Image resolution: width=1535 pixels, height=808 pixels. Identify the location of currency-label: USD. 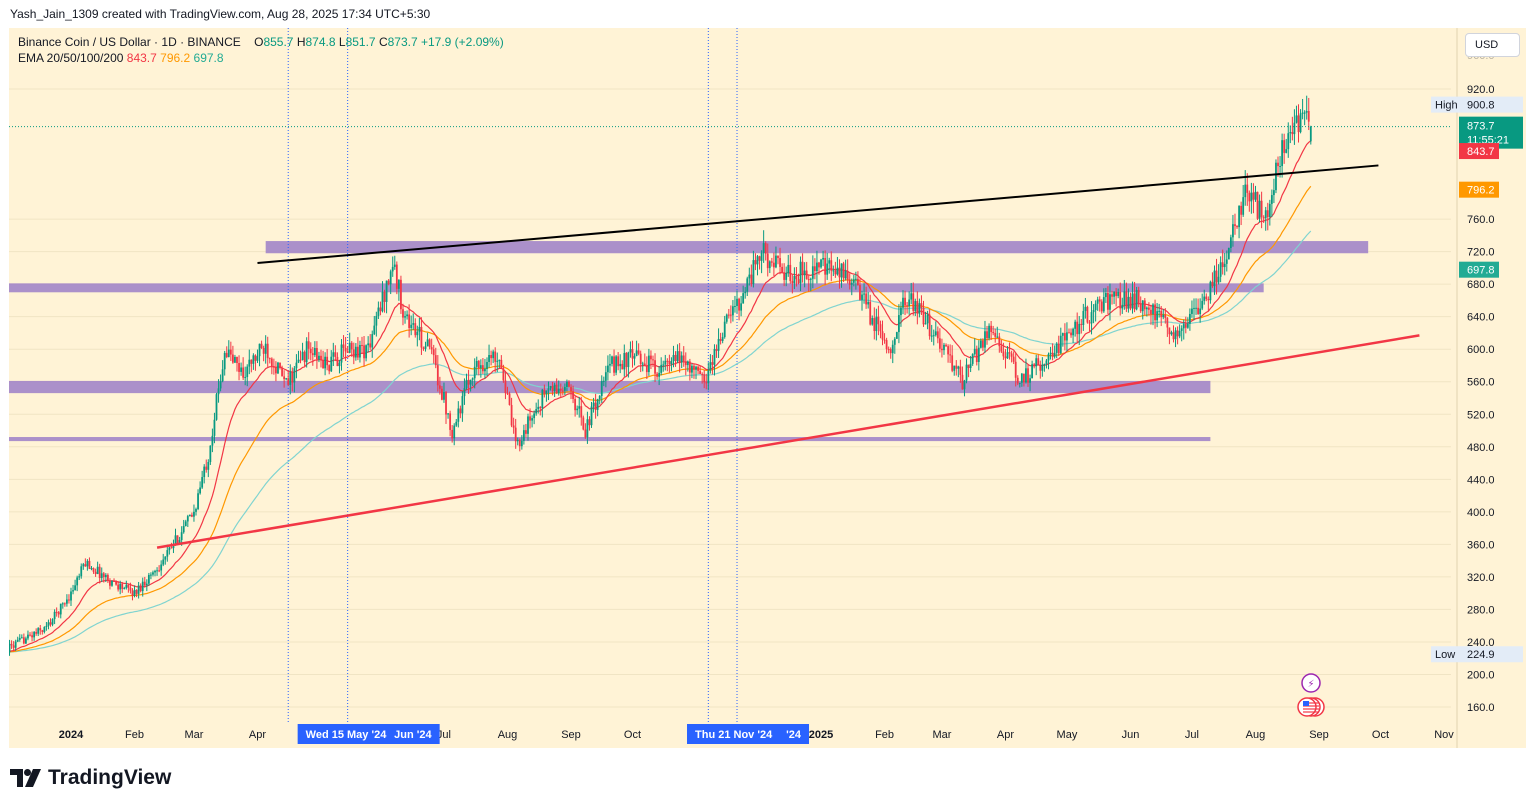
(1487, 45).